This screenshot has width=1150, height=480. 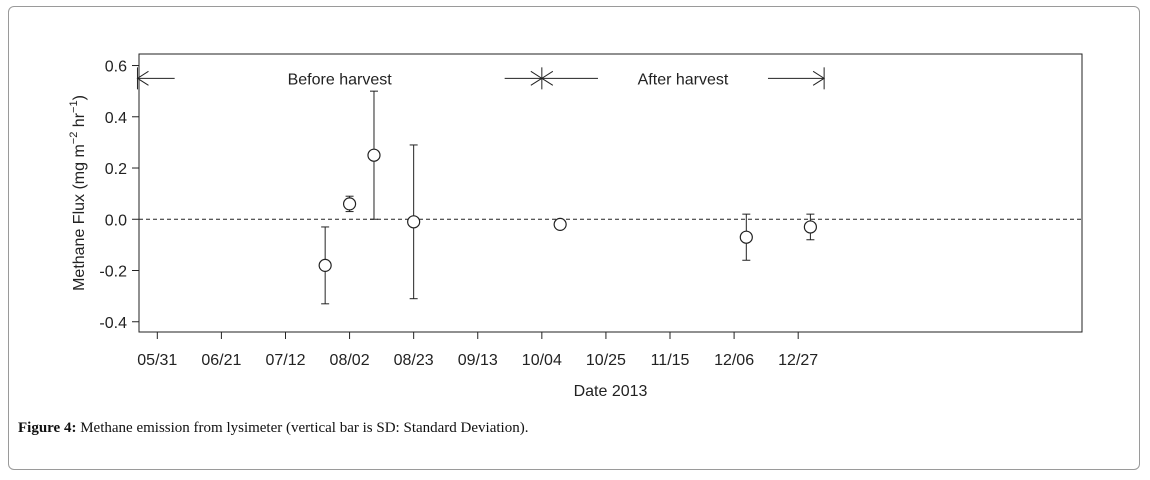 What do you see at coordinates (478, 360) in the screenshot?
I see `x-tick-label: 09/13` at bounding box center [478, 360].